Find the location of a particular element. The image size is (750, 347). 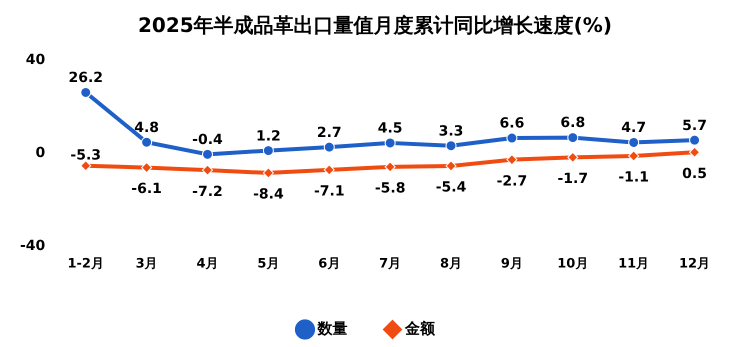

y-tick-label: 0 is located at coordinates (41, 153).